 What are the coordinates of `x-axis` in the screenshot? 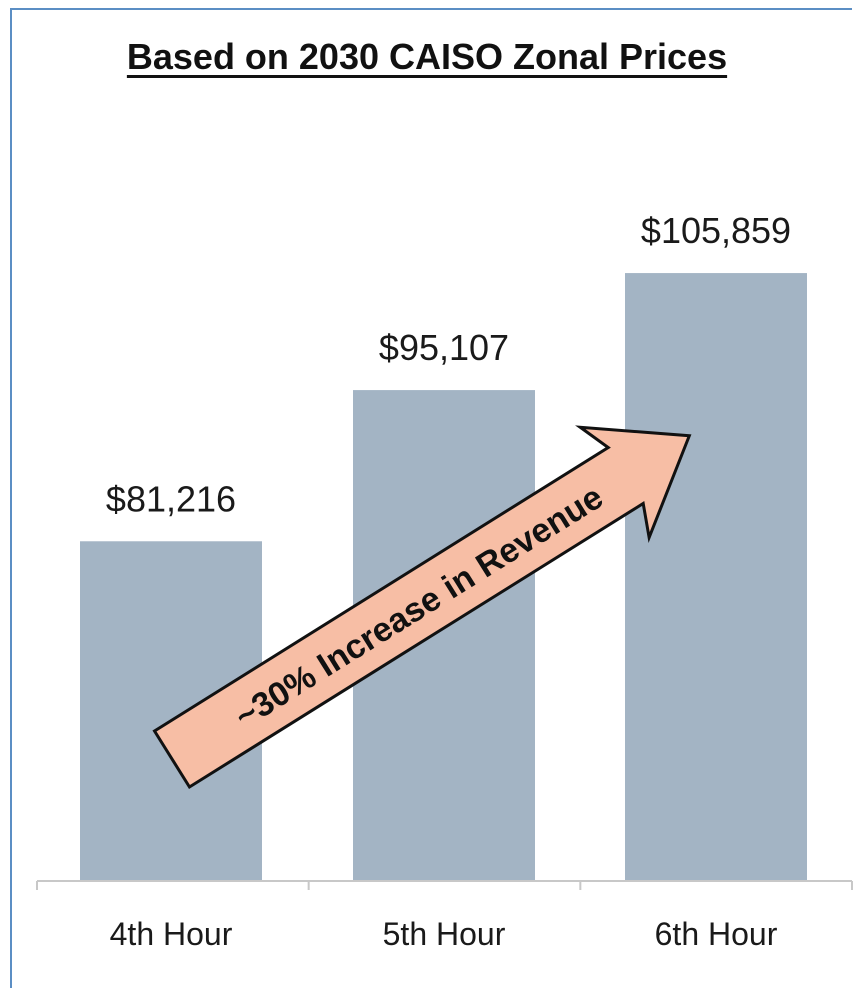 It's located at (444, 885).